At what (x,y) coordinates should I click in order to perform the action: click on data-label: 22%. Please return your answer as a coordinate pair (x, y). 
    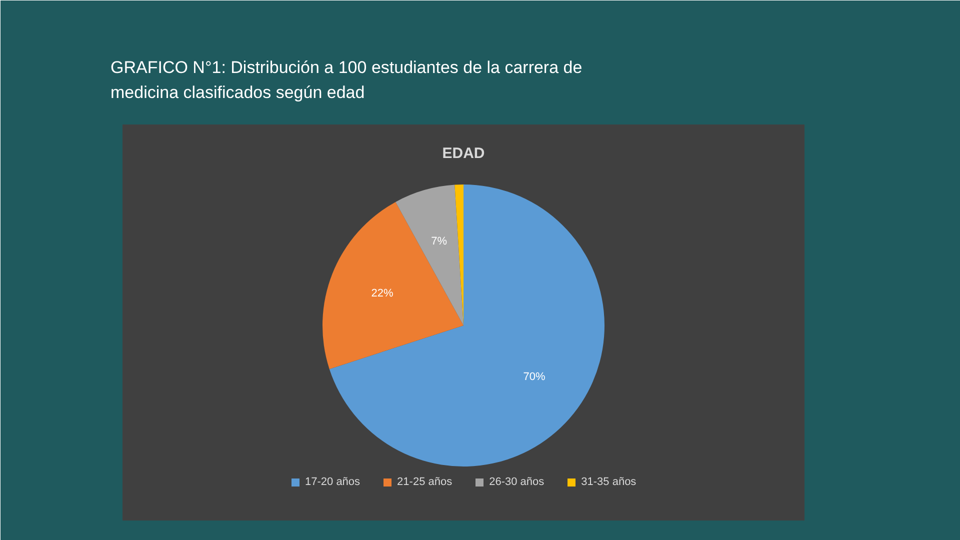
    Looking at the image, I should click on (382, 293).